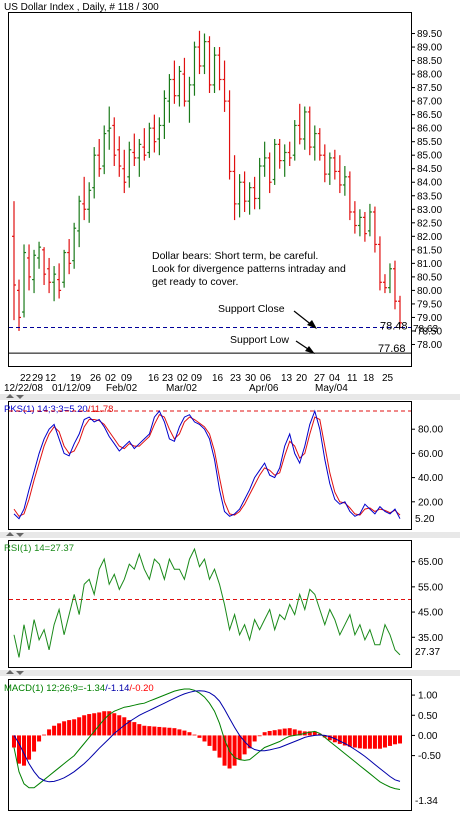 This screenshot has width=460, height=815. Describe the element at coordinates (429, 264) in the screenshot. I see `price-tick-label: 81.00` at that location.